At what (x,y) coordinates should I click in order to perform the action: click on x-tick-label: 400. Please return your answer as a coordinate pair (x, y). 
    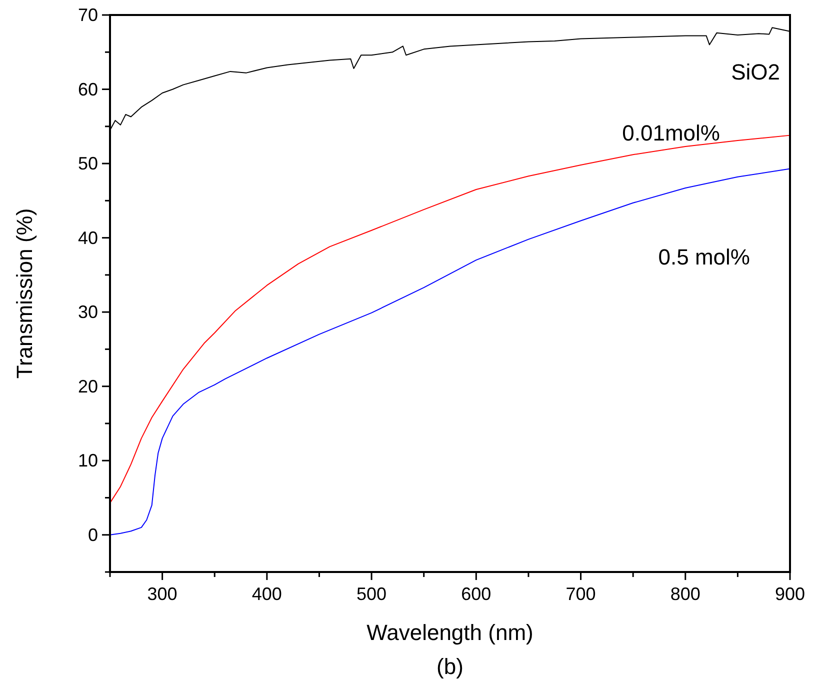
    Looking at the image, I should click on (267, 594).